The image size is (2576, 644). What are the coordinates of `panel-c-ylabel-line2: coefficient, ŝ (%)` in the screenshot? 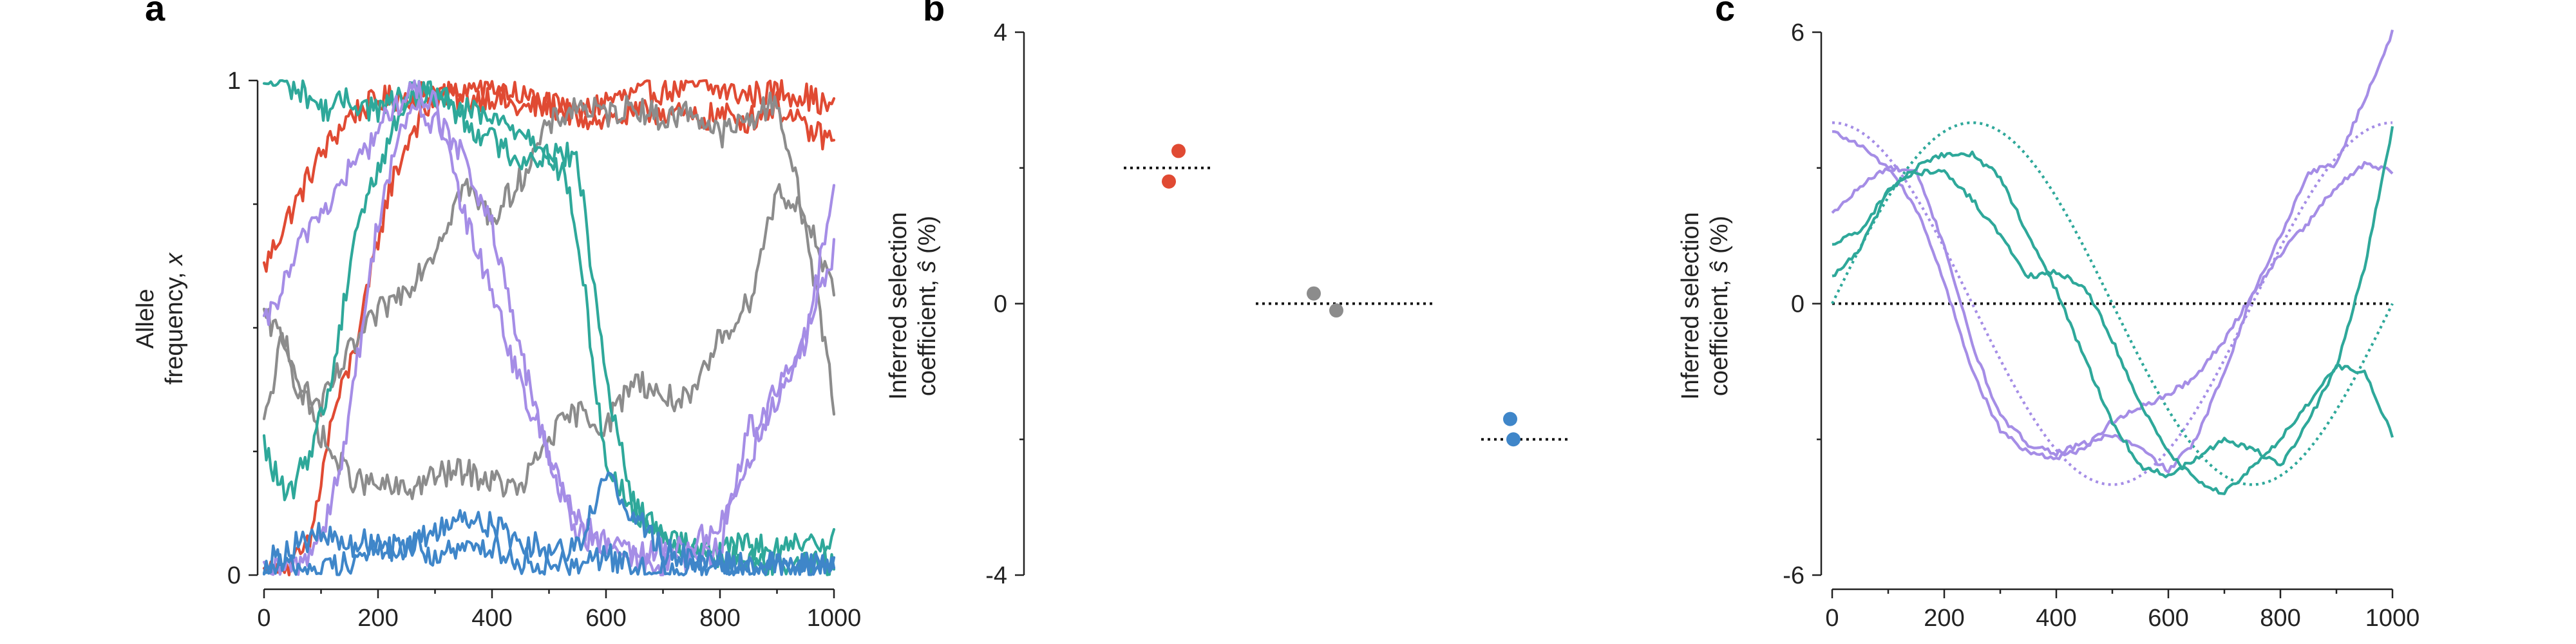 It's located at (1719, 306).